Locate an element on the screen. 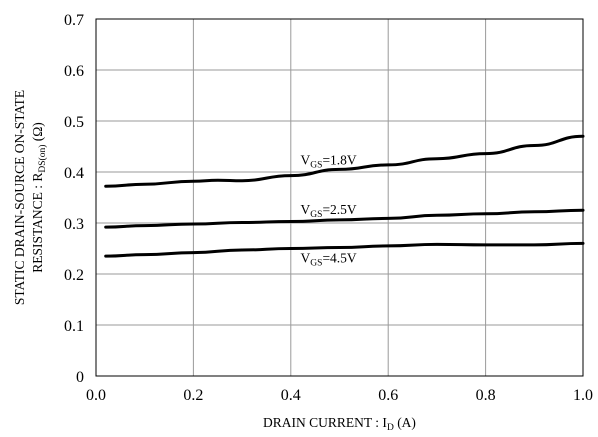 The image size is (598, 437). series-label: VGS=4.5V is located at coordinates (329, 259).